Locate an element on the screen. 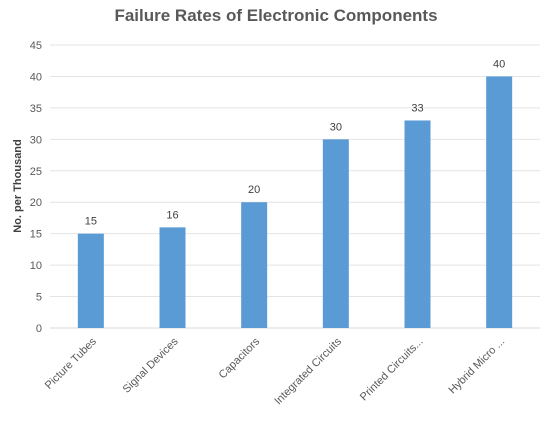 The image size is (549, 423). y-tick-label: 25 is located at coordinates (36, 172).